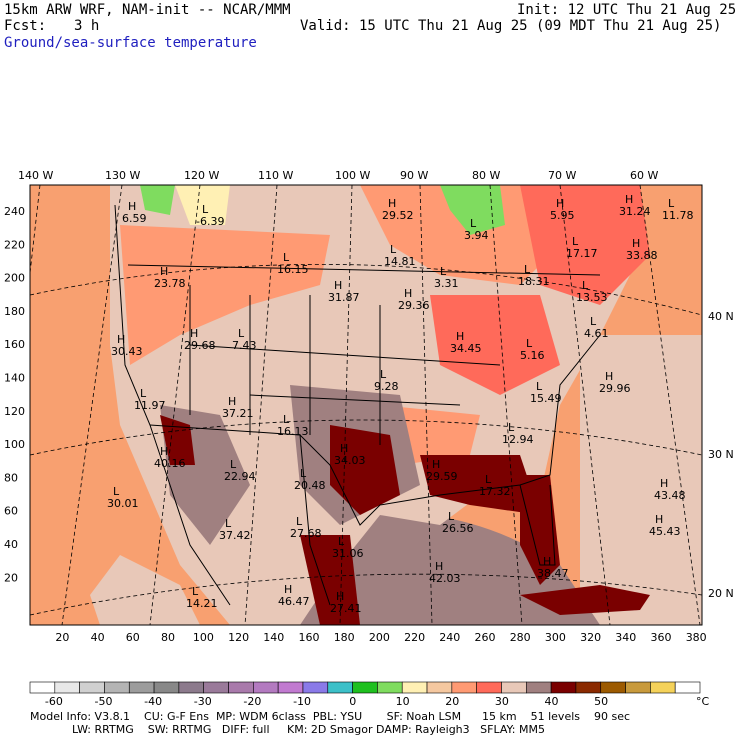 This screenshot has width=740, height=740. Describe the element at coordinates (661, 637) in the screenshot. I see `grid-x-label: 360` at that location.